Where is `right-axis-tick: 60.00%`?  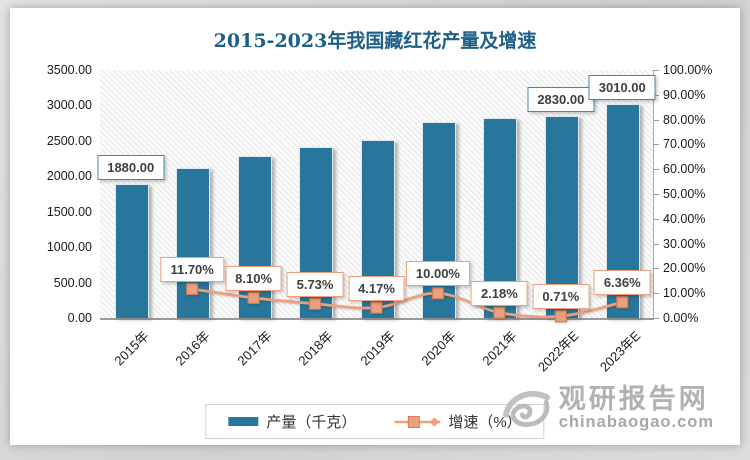 right-axis-tick: 60.00% is located at coordinates (684, 169).